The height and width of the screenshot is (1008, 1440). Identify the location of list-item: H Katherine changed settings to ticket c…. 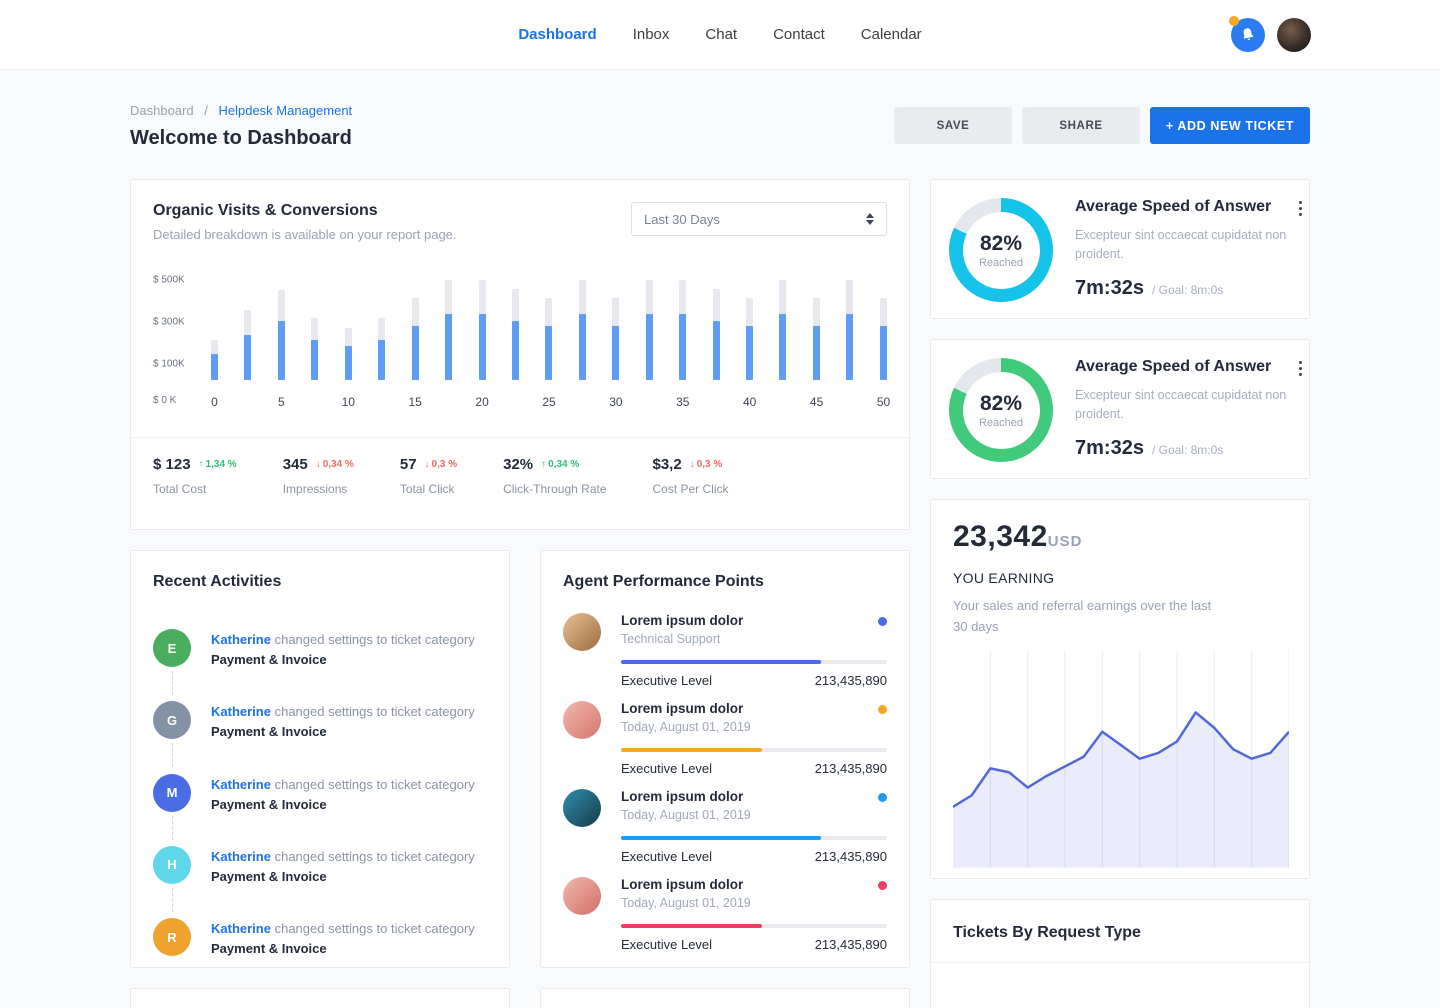
(320, 879).